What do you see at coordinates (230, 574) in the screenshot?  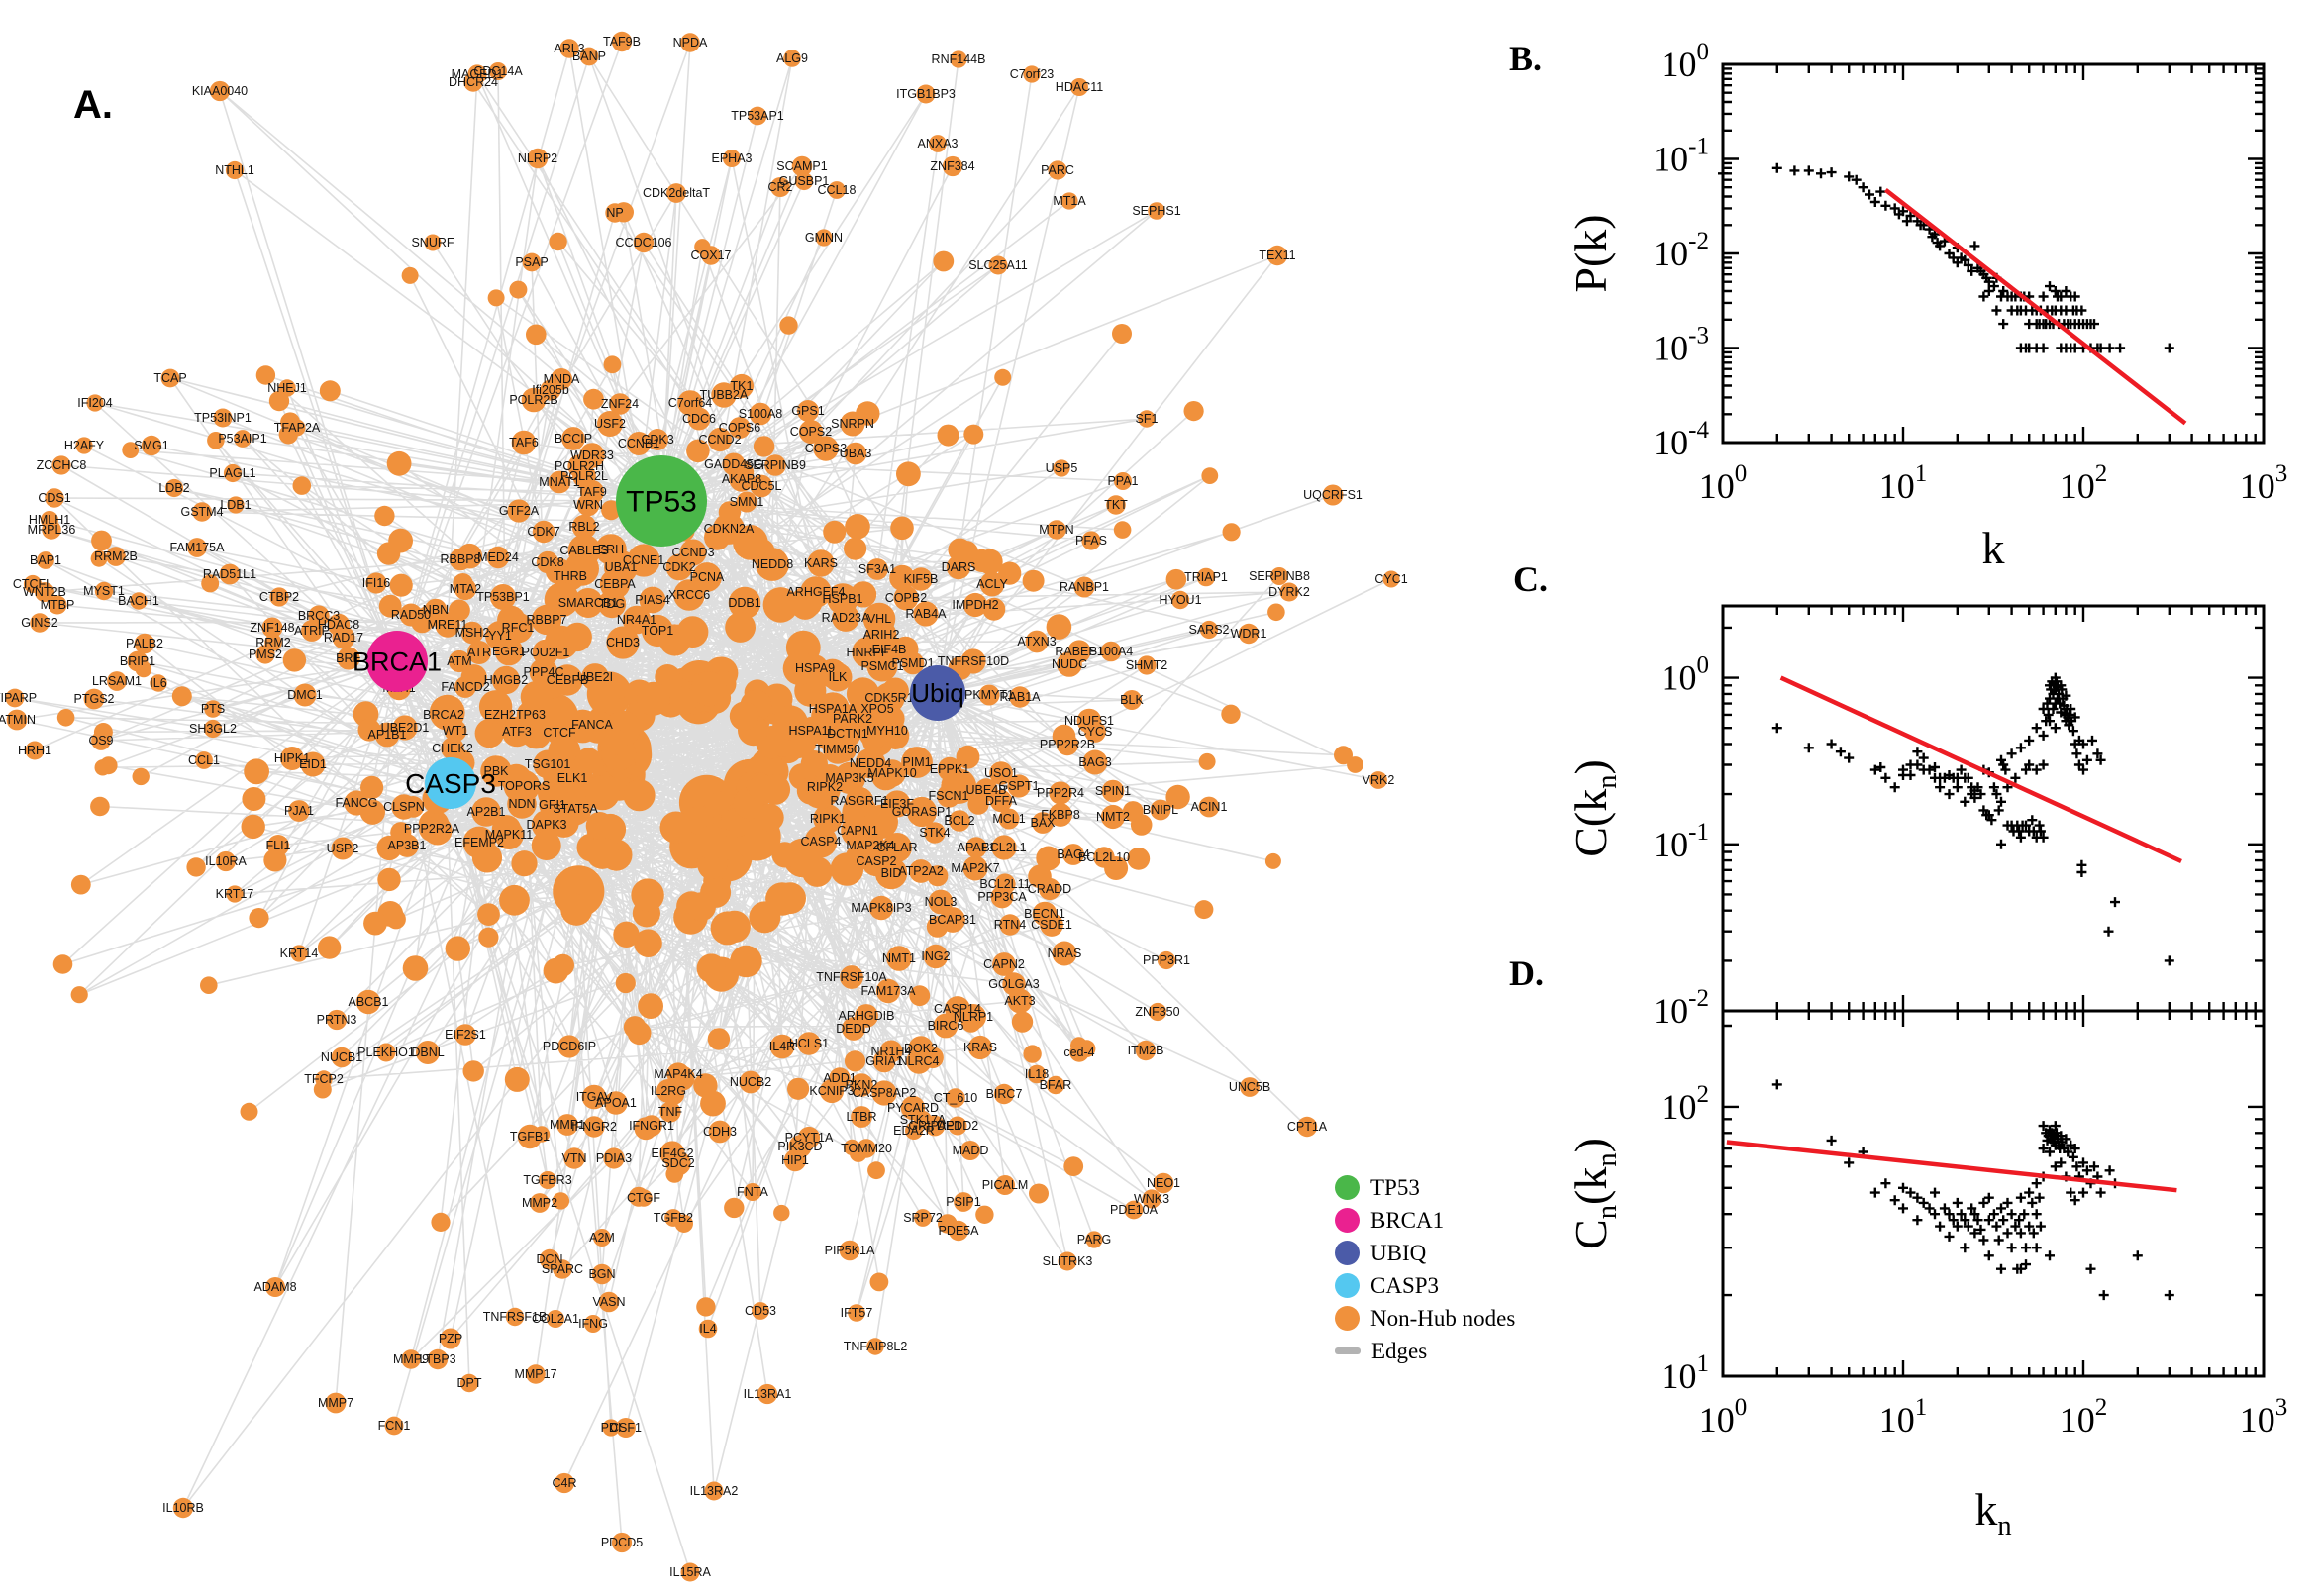 I see `svg-text: RAD51L1` at bounding box center [230, 574].